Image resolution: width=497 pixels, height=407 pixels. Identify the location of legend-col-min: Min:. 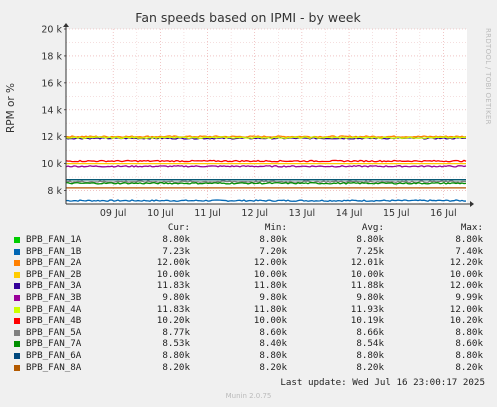
(275, 227).